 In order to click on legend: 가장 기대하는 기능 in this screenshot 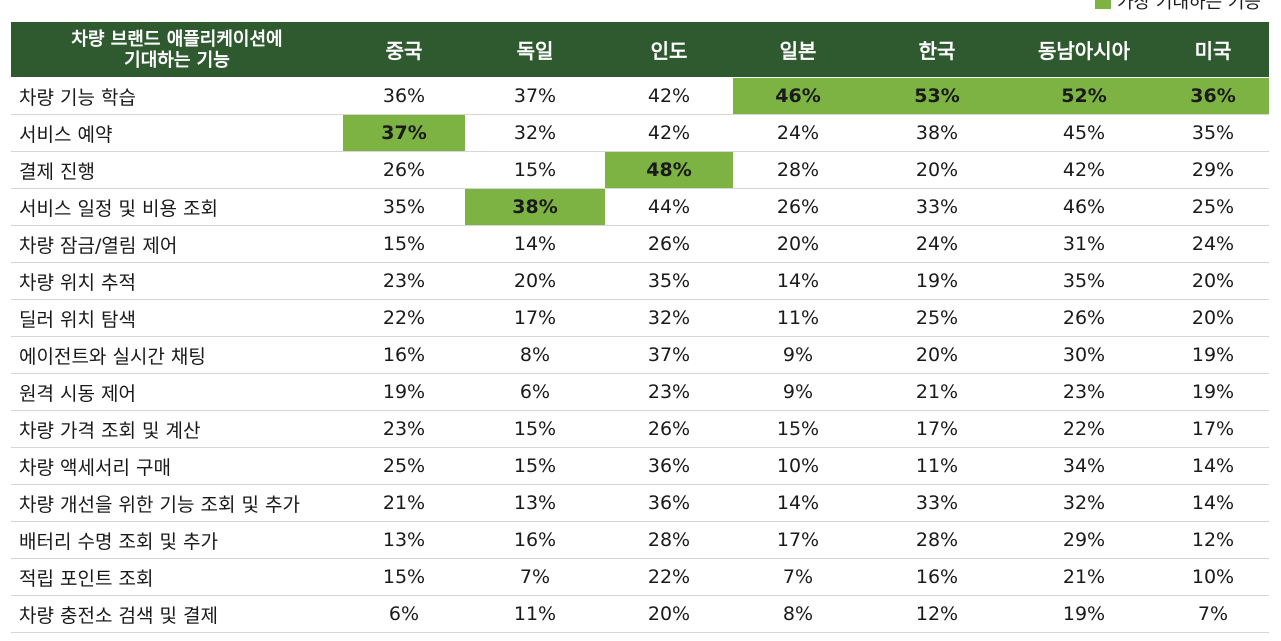, I will do `click(1178, 6)`.